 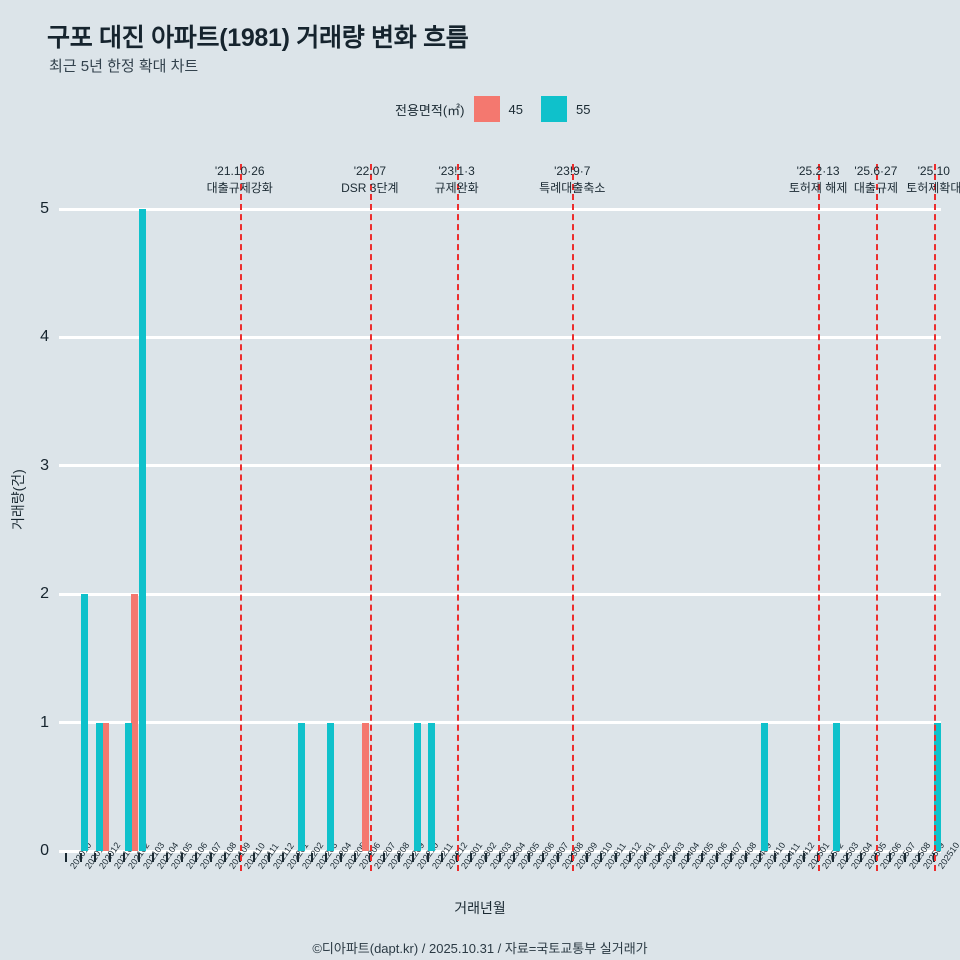 I want to click on chart-legend: 전용면적(㎡) 45 55, so click(x=492, y=109).